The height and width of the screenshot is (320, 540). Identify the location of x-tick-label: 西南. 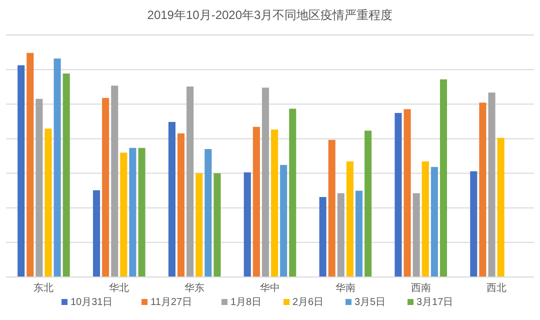
(420, 288).